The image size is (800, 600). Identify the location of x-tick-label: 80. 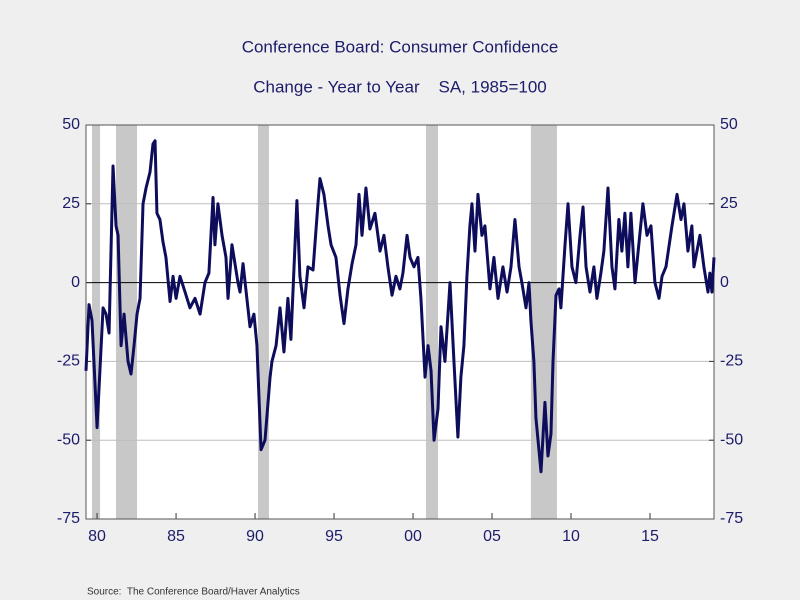
(97, 536).